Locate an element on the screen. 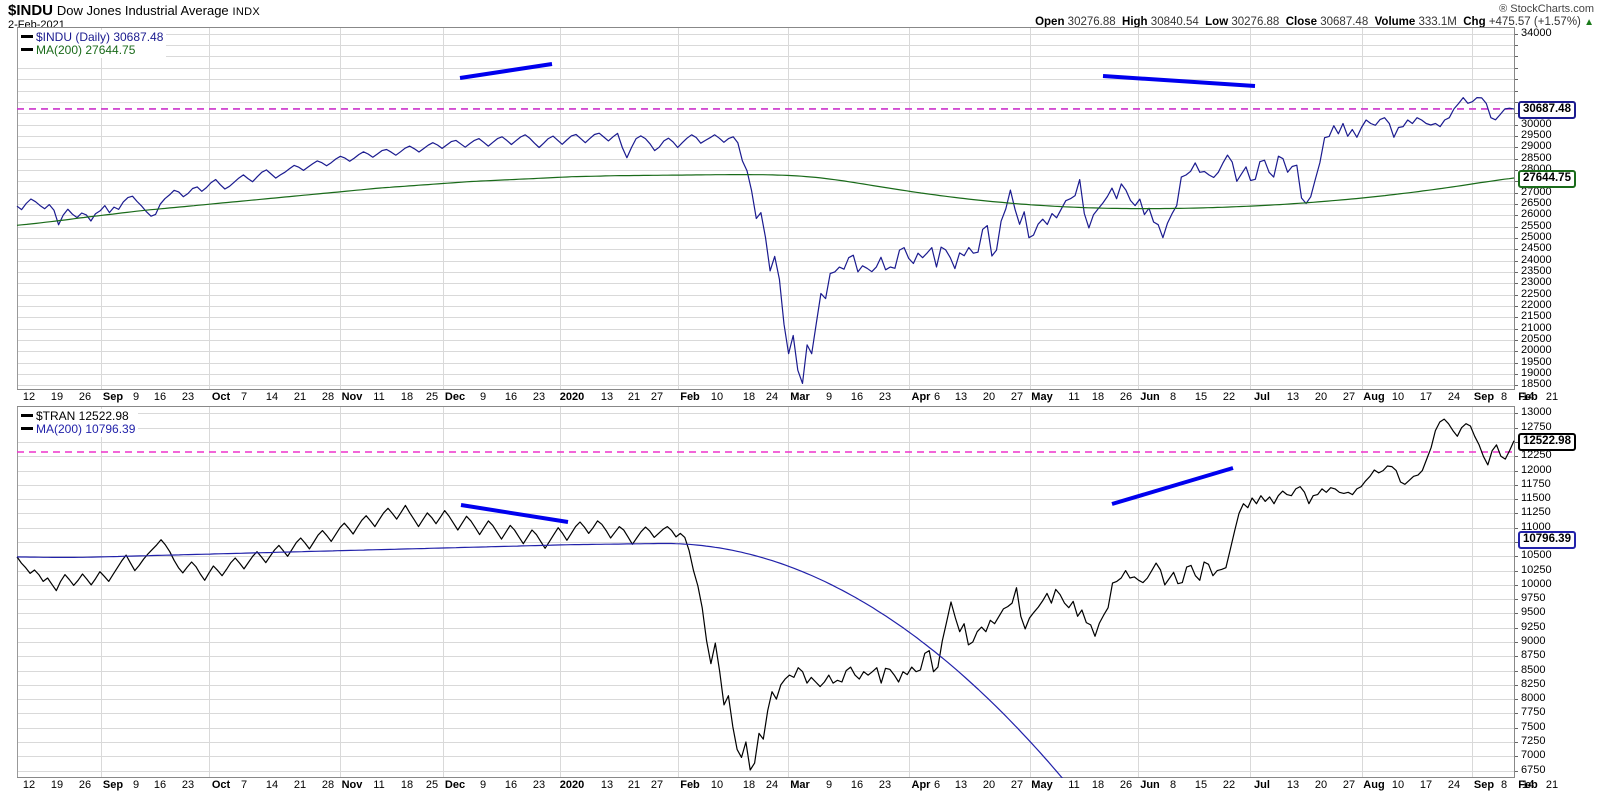  y-axis-tick-label: 10500 is located at coordinates (1536, 555).